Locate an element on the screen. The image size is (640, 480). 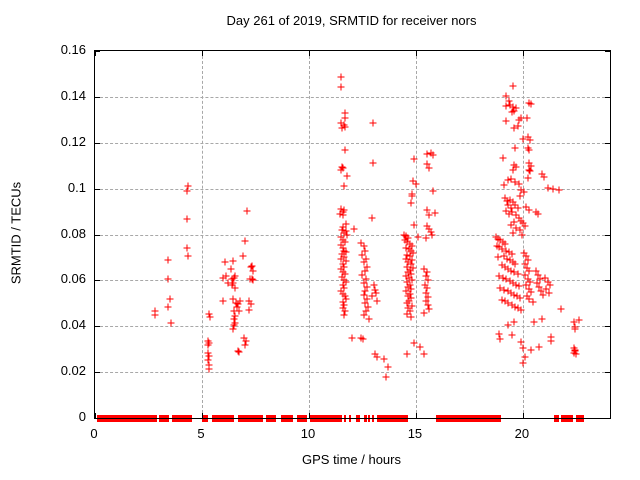
x-tick-label: 10 is located at coordinates (308, 433).